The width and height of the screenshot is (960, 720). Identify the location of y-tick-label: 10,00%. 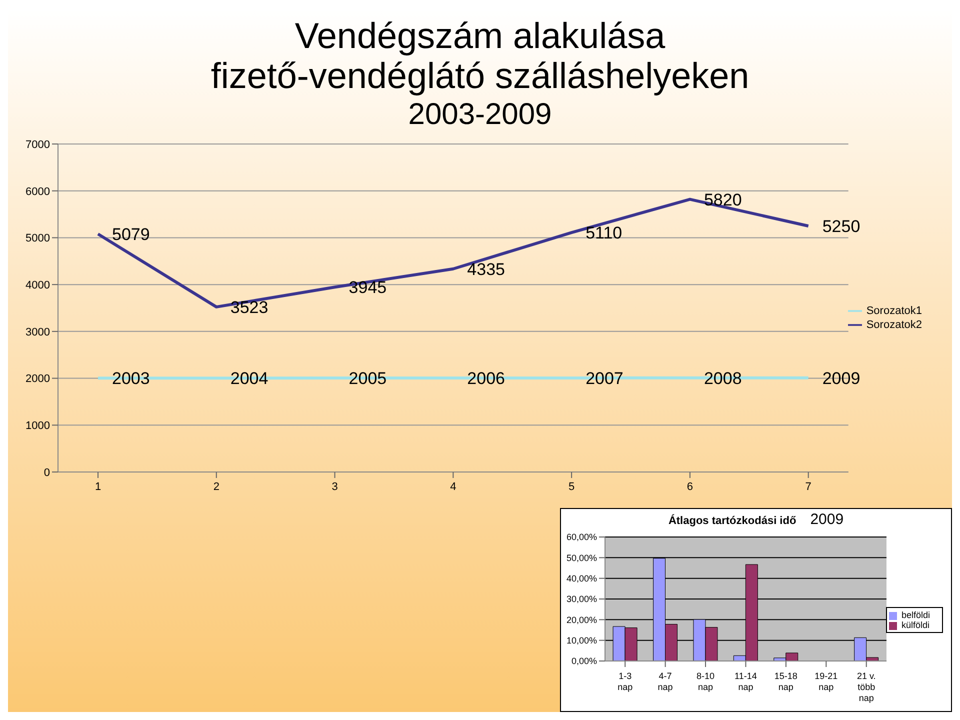
(581, 641).